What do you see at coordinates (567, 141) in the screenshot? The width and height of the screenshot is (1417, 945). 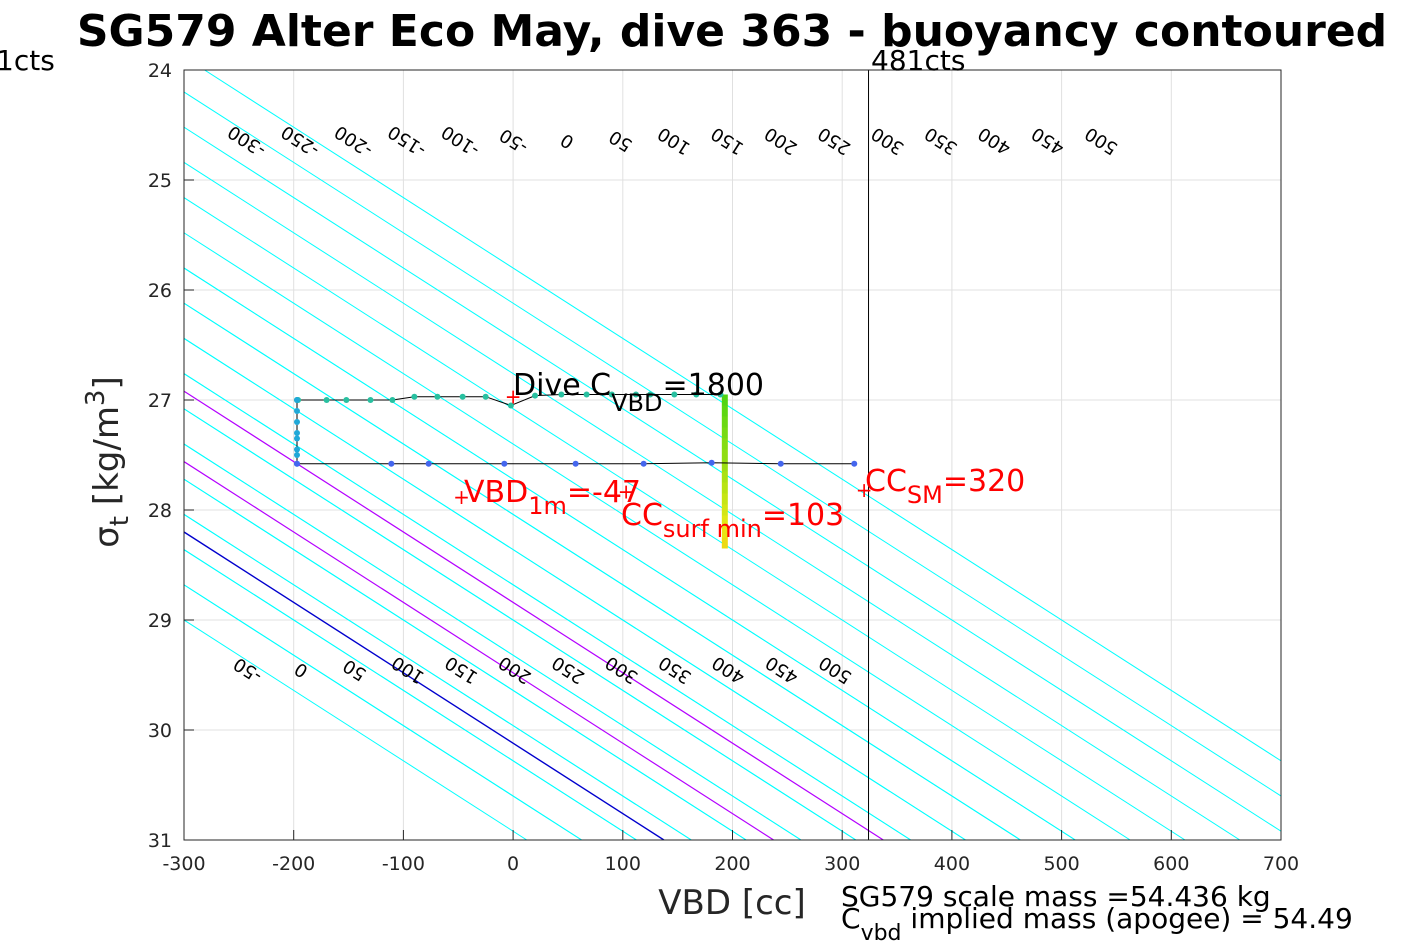 I see `contour-label-top: 0` at bounding box center [567, 141].